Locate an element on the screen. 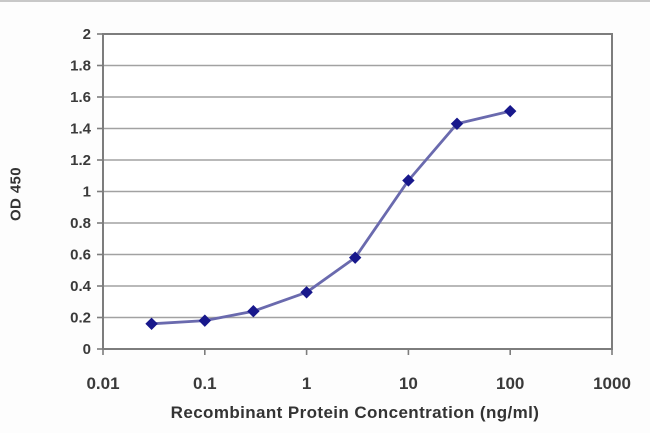 This screenshot has height=433, width=650. x-tick-label: 0.1 is located at coordinates (205, 383).